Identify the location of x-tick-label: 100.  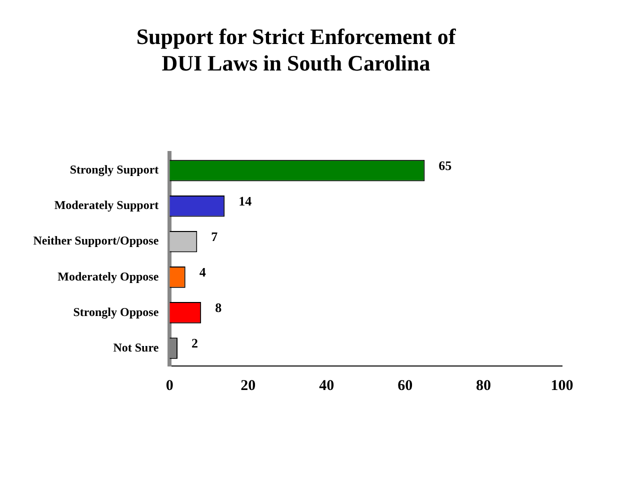
(562, 386).